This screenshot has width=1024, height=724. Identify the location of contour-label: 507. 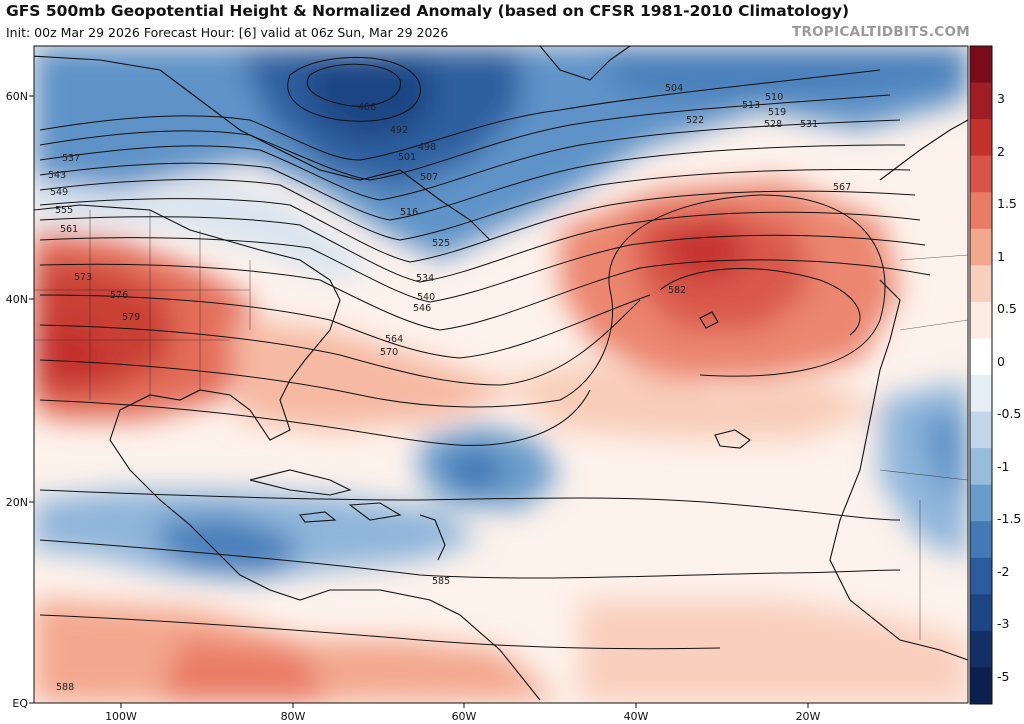
(429, 177).